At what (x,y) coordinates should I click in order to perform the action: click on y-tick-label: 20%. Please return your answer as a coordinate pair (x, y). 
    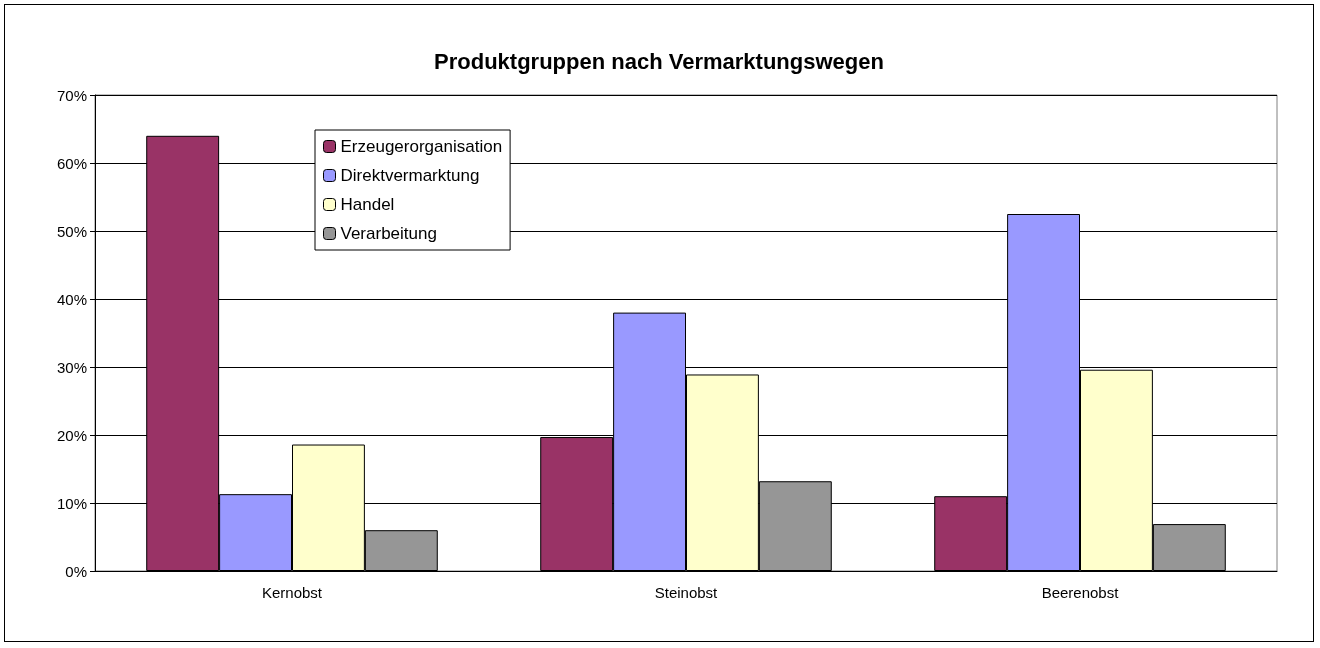
    Looking at the image, I should click on (71, 435).